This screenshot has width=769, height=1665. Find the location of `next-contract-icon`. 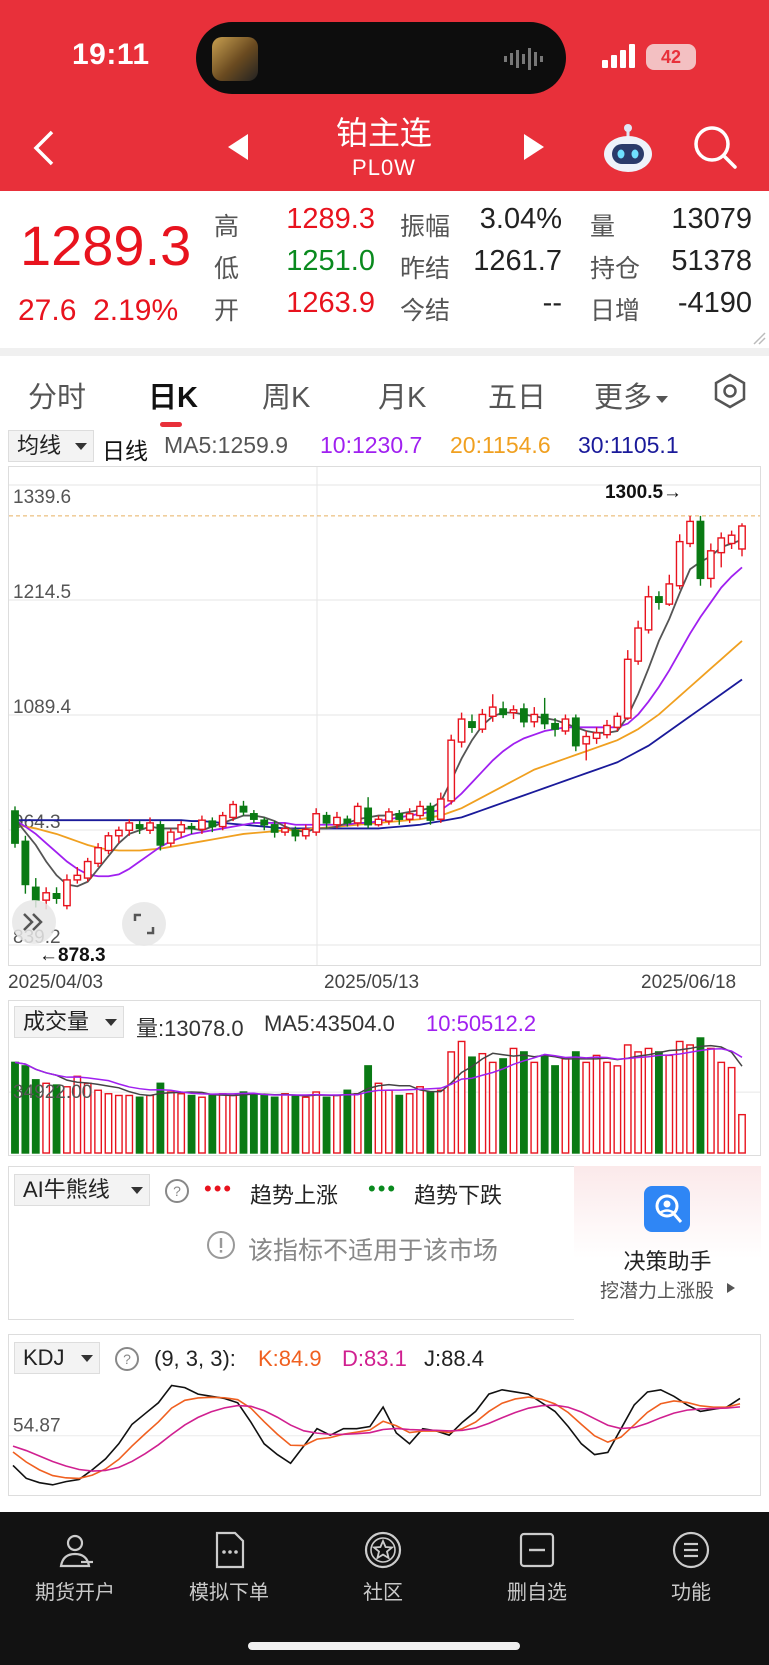

next-contract-icon is located at coordinates (534, 147).